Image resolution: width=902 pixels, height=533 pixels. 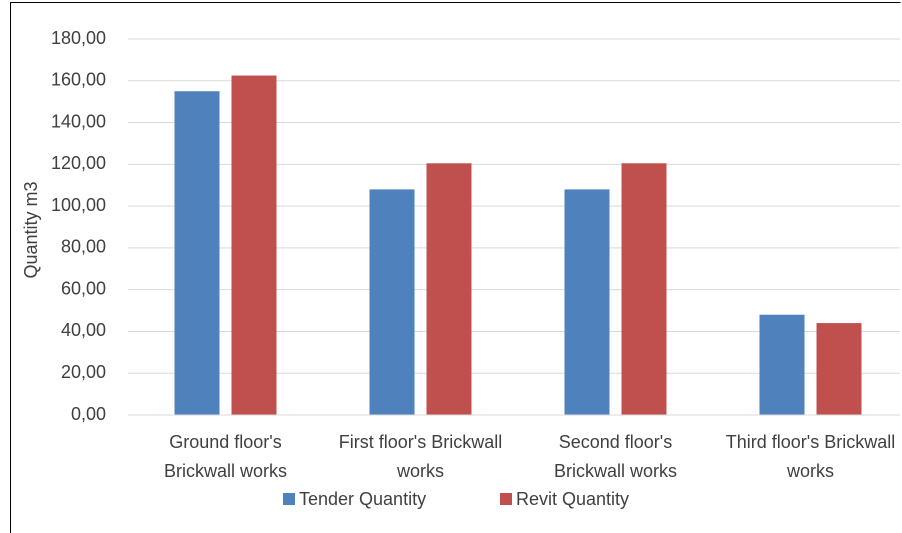 What do you see at coordinates (83, 288) in the screenshot?
I see `y-tick-label: 60,00` at bounding box center [83, 288].